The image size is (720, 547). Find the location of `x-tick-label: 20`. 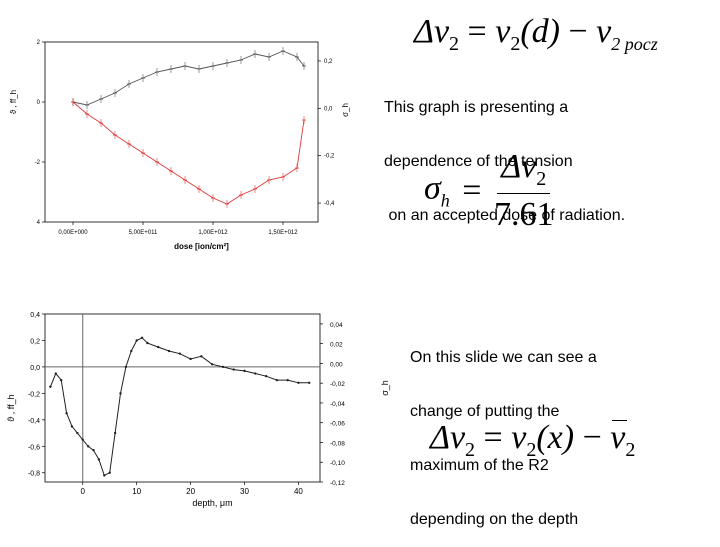

x-tick-label: 20 is located at coordinates (190, 491).